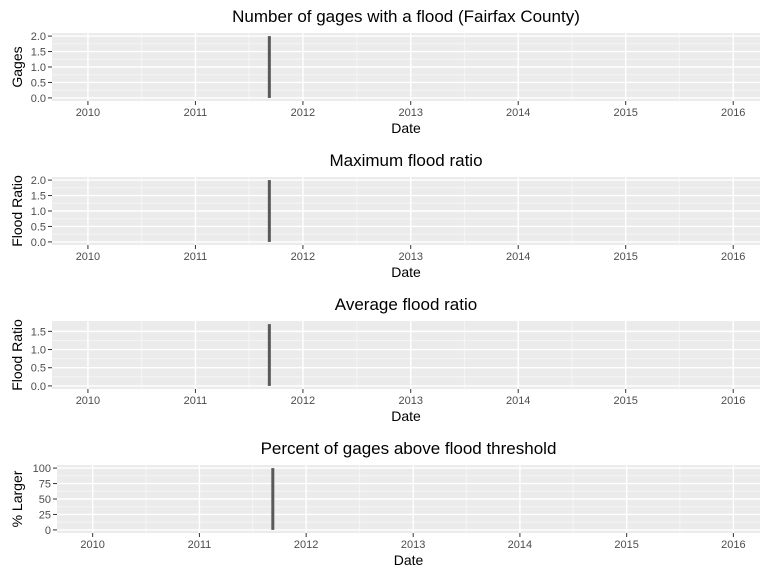 The width and height of the screenshot is (768, 576). Describe the element at coordinates (17, 66) in the screenshot. I see `y-axis-title: Gages` at that location.